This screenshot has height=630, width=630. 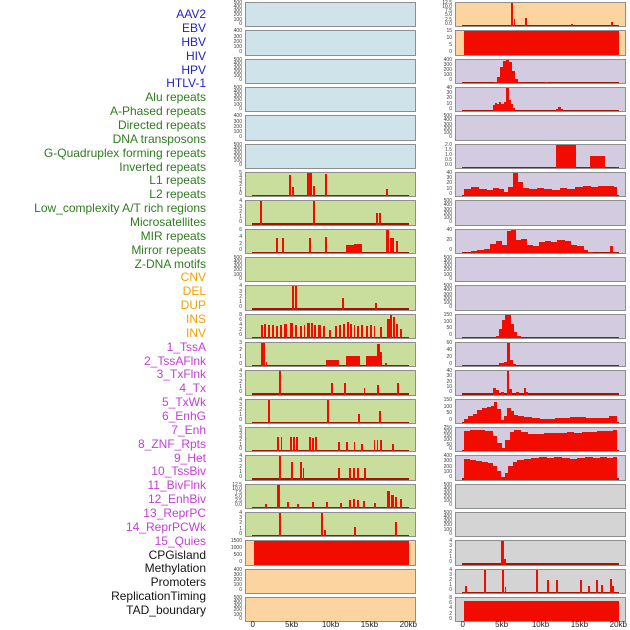 I want to click on y-tick-label: 4, so click(x=240, y=512).